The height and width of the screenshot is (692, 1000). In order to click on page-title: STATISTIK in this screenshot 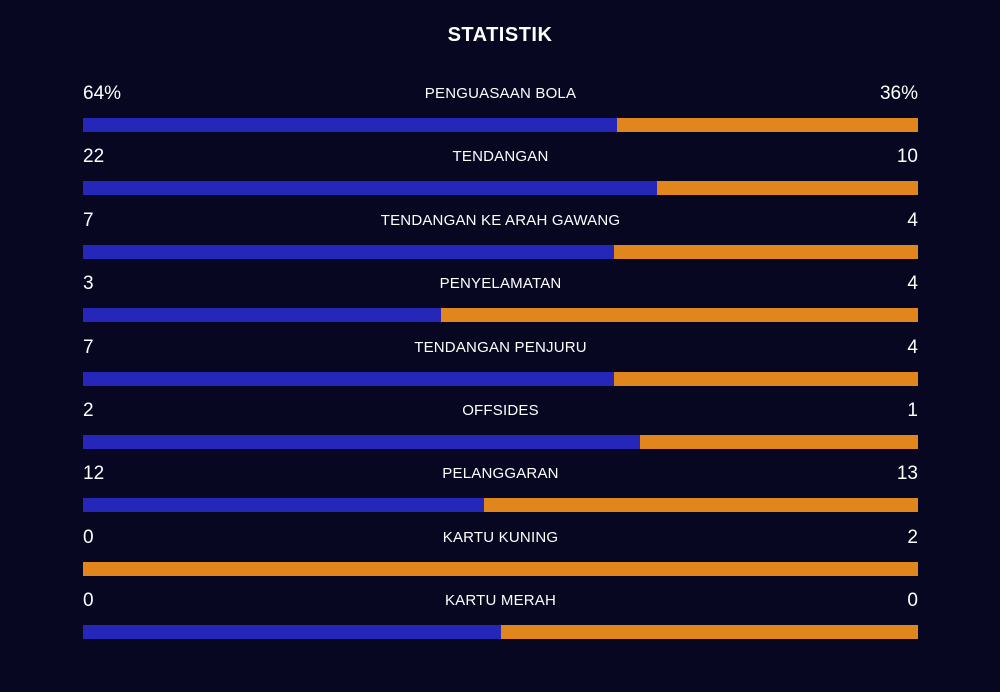, I will do `click(500, 35)`.